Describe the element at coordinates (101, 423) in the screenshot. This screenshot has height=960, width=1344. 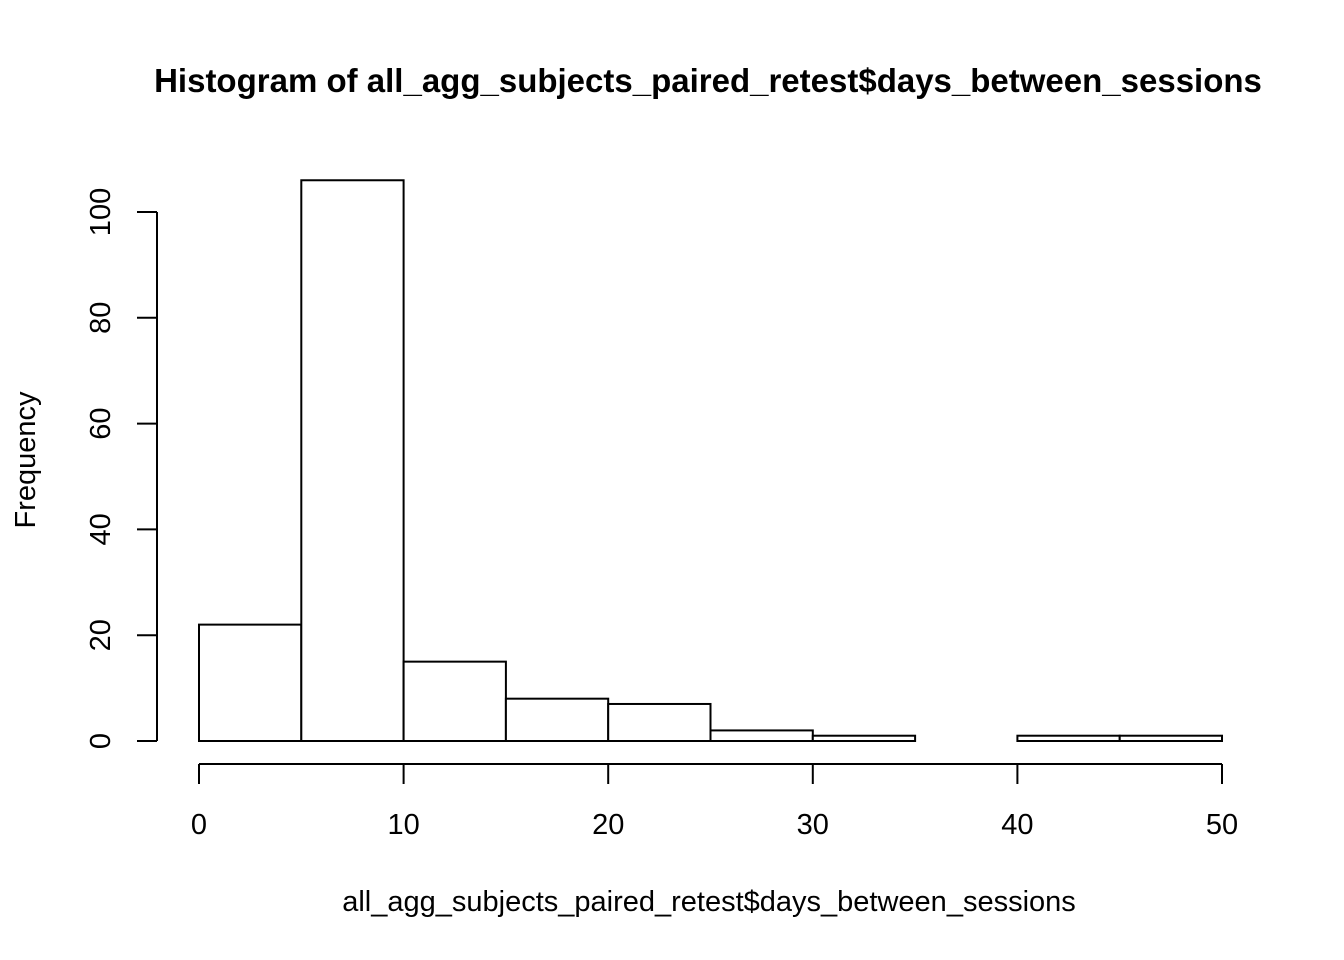
I see `y-tick-label-60: 60` at that location.